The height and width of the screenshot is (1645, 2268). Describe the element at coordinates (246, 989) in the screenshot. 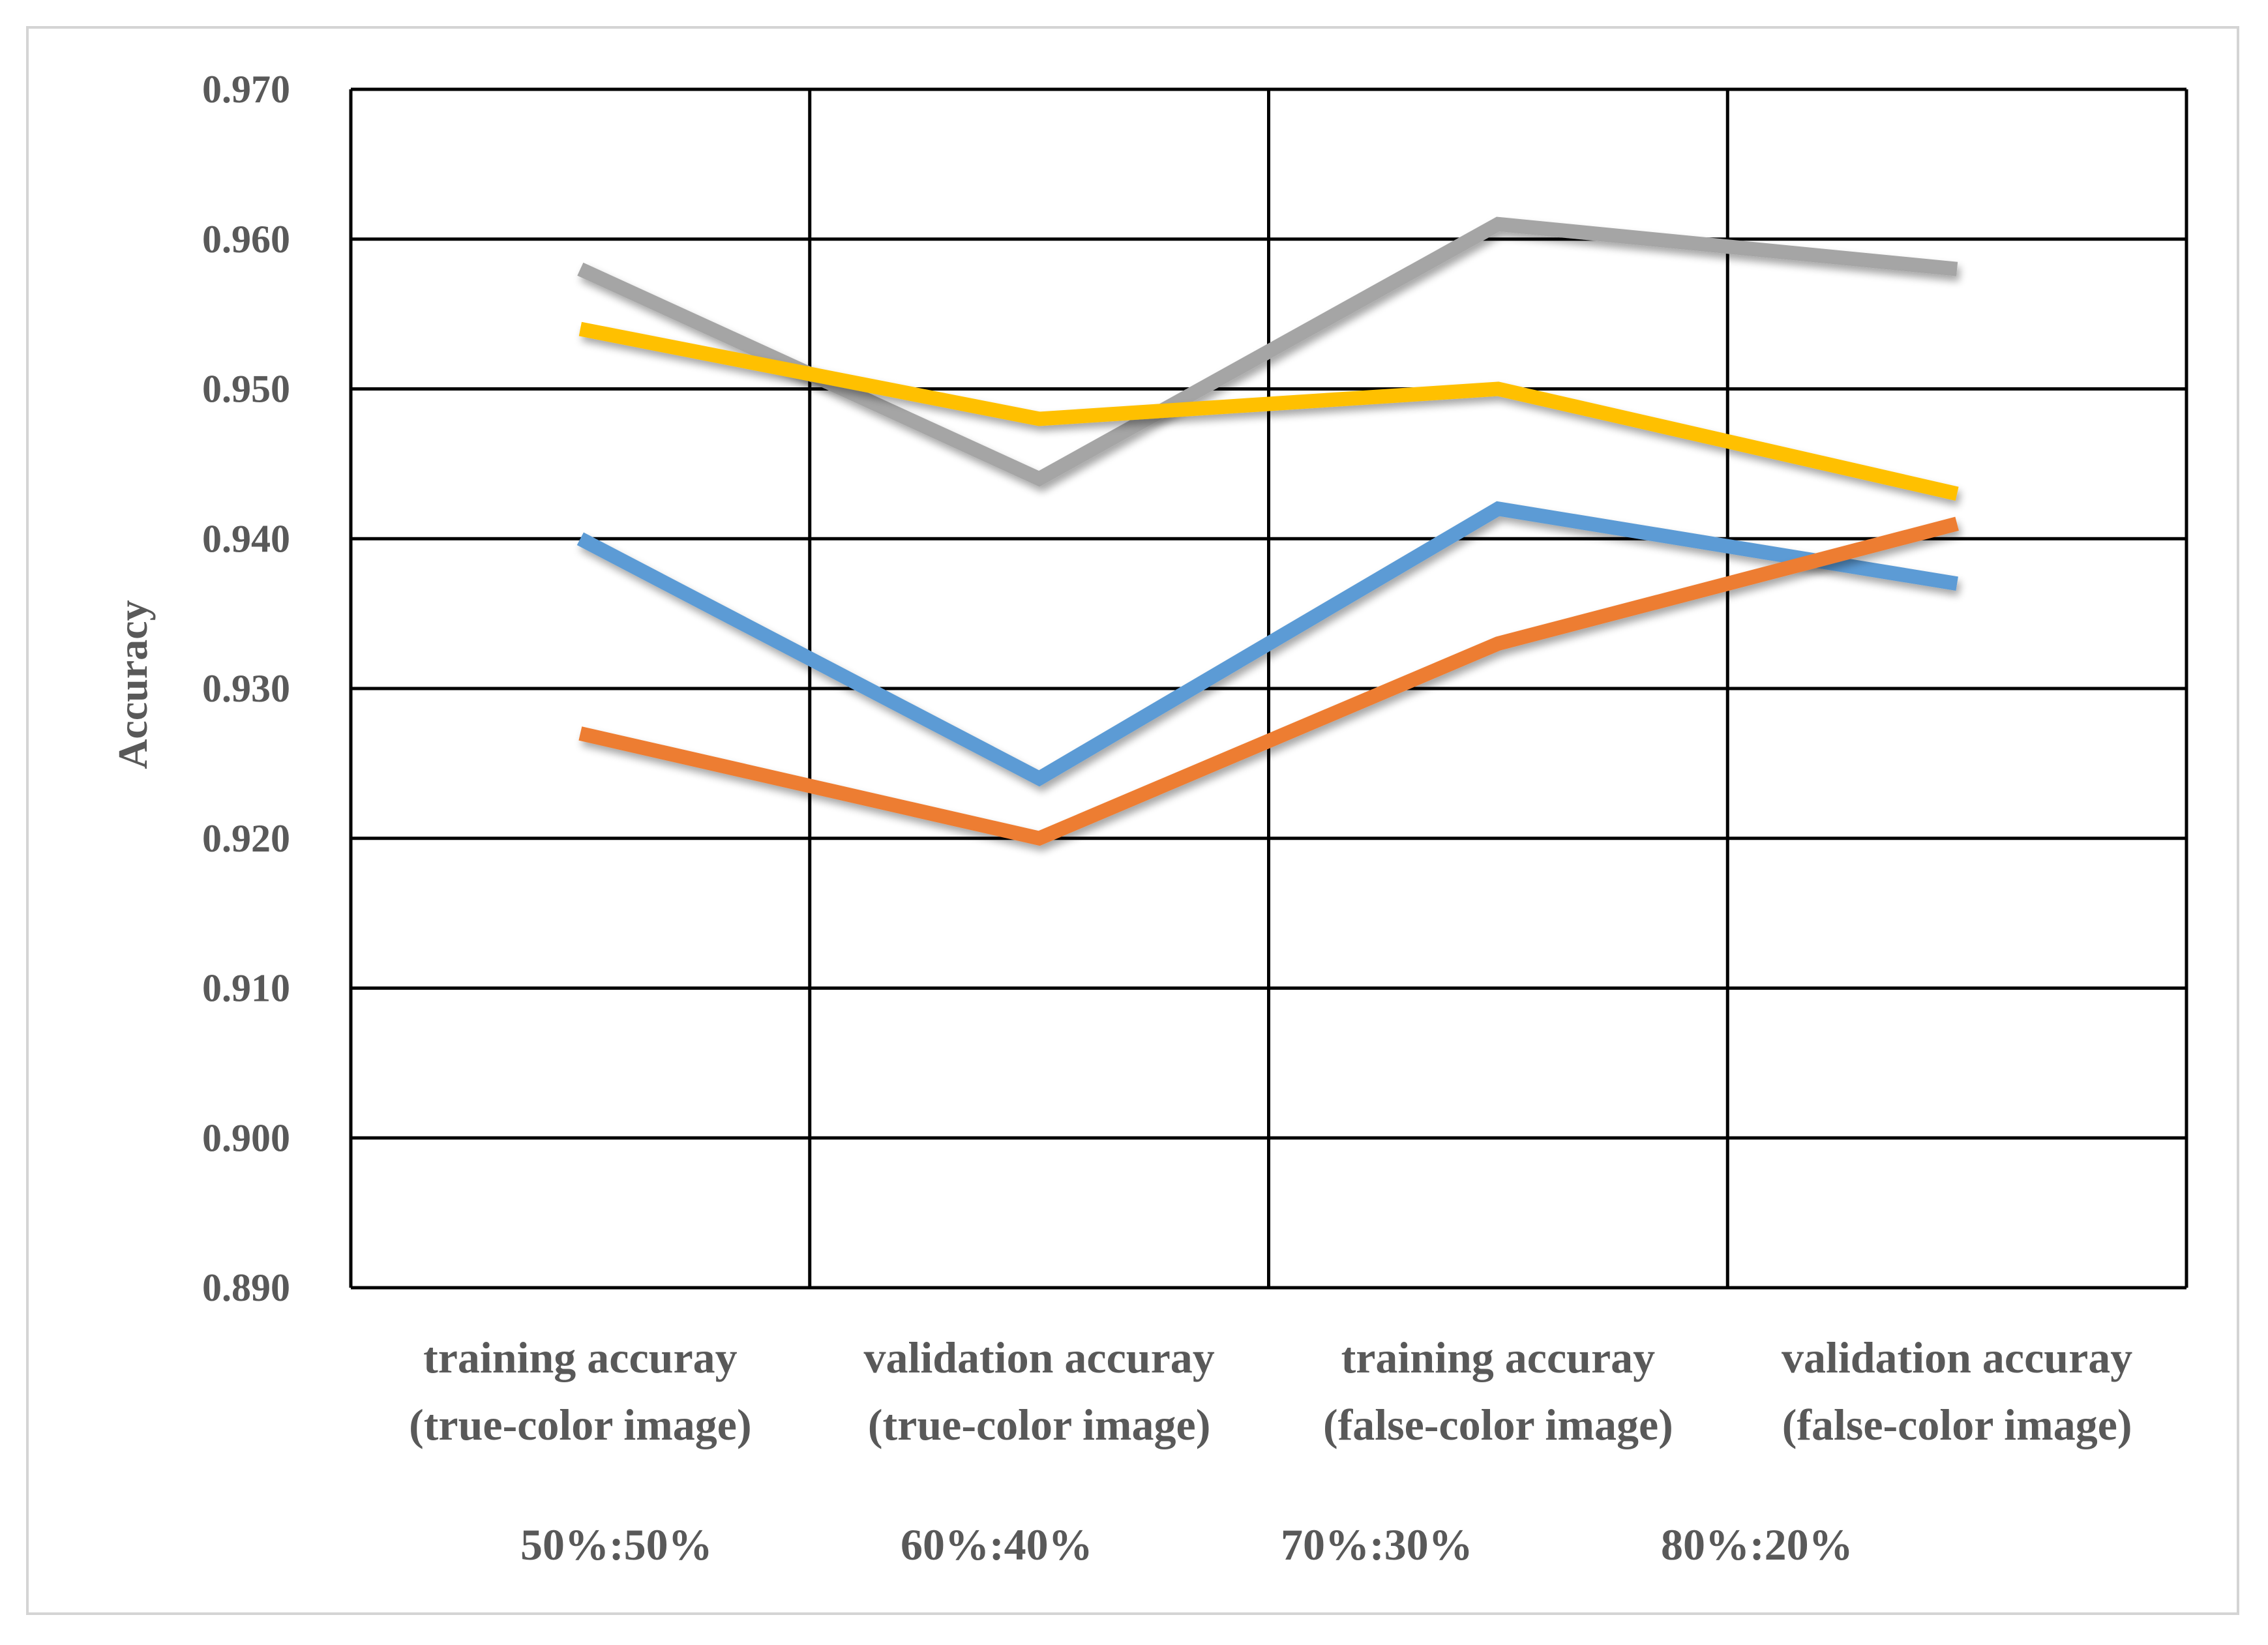

I see `y-tick-label: 0.910` at that location.